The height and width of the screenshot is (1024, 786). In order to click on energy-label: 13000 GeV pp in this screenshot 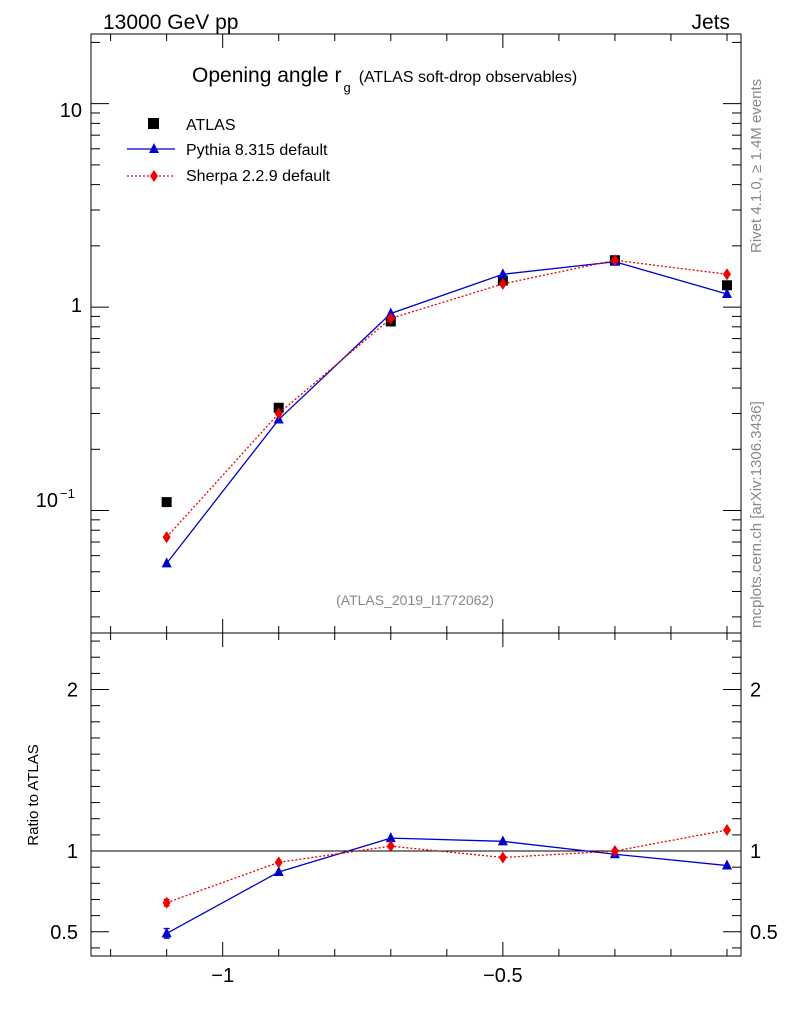, I will do `click(170, 22)`.